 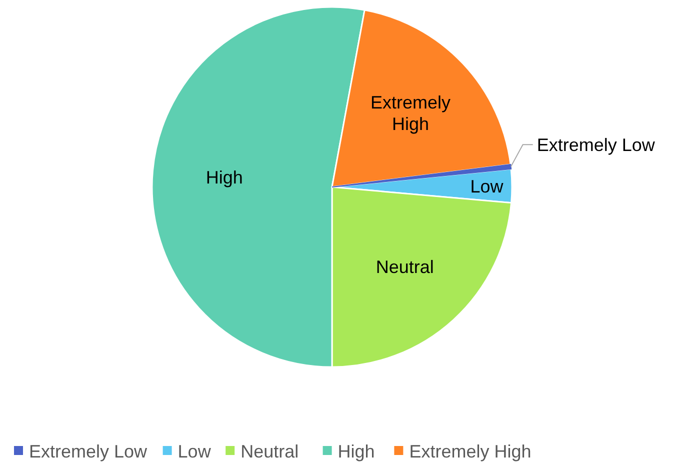 What do you see at coordinates (596, 144) in the screenshot?
I see `slice-label: Extremely Low` at bounding box center [596, 144].